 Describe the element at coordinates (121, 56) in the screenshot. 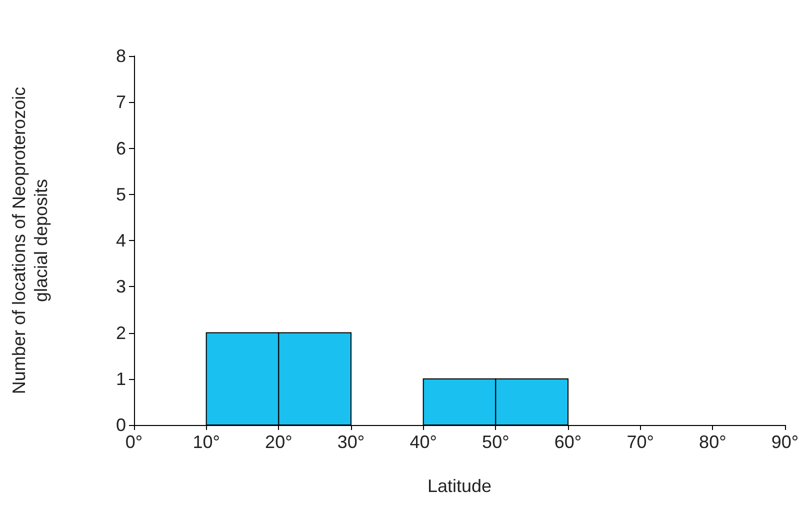

I see `y-tick-label: 8` at that location.